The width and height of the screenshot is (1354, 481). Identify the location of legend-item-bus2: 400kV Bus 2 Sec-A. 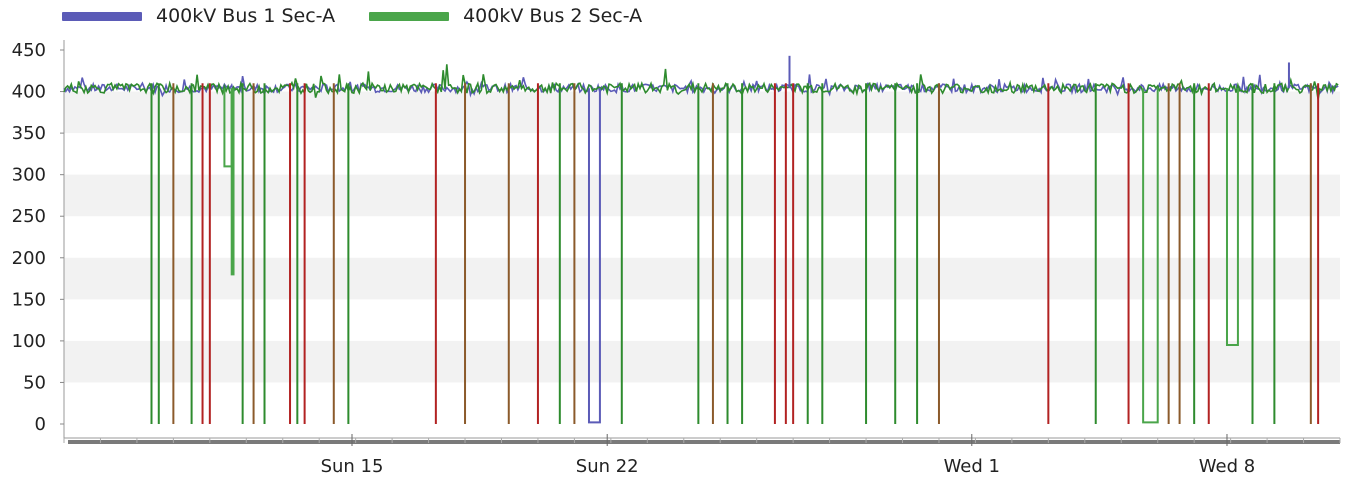
(505, 16).